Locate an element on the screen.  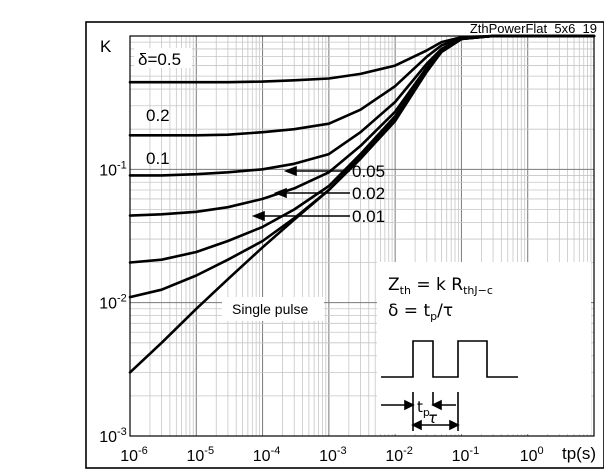
y-tick-label: 10⁻³ is located at coordinates (113, 436).